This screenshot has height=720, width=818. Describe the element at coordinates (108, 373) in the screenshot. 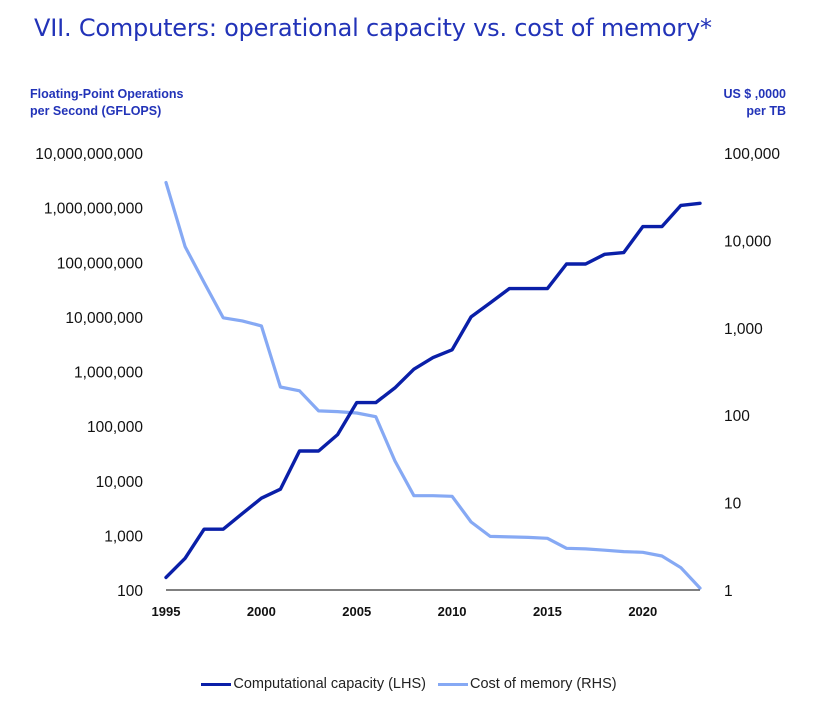

I see `left-tick-label: 1,000,000` at that location.